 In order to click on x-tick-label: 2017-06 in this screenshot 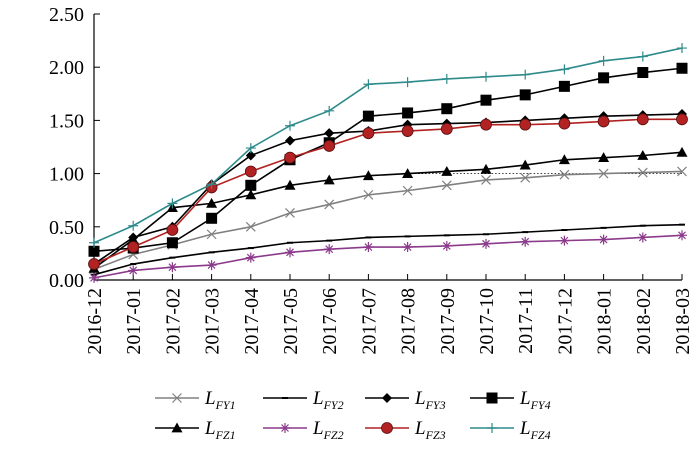, I will do `click(330, 321)`.